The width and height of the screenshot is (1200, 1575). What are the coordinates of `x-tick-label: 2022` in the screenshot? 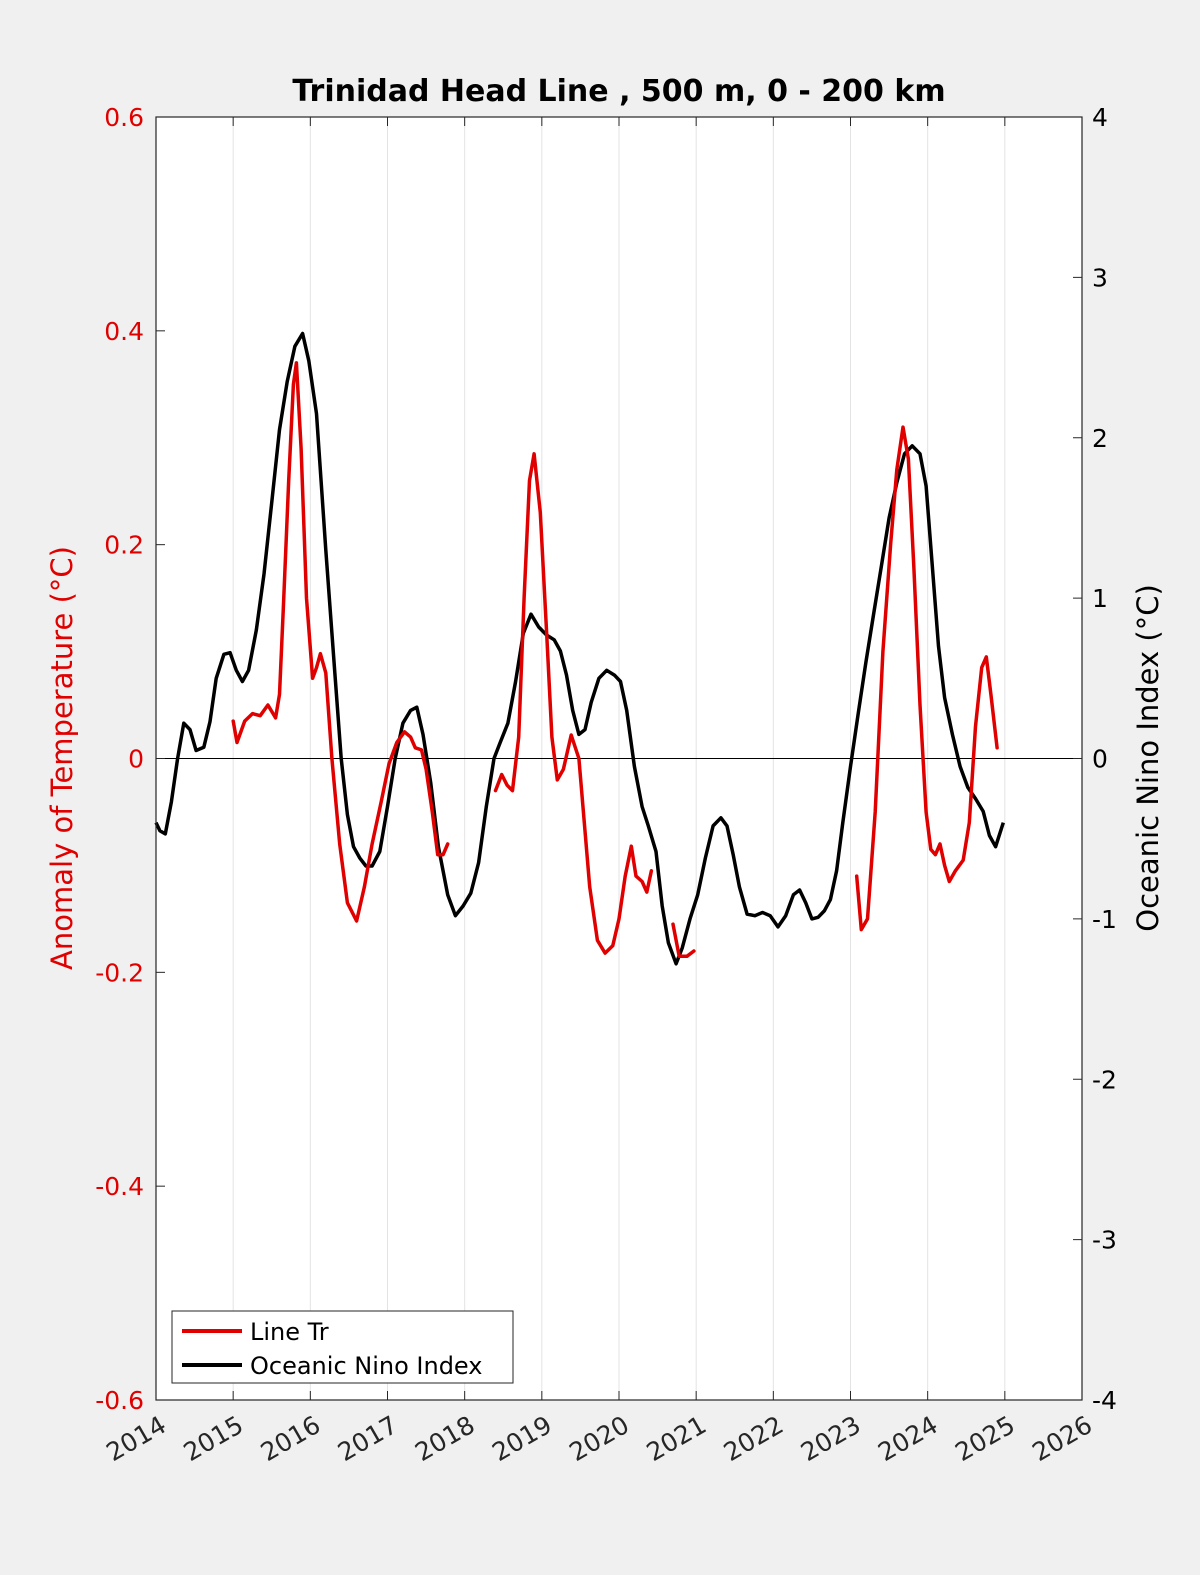 It's located at (754, 1438).